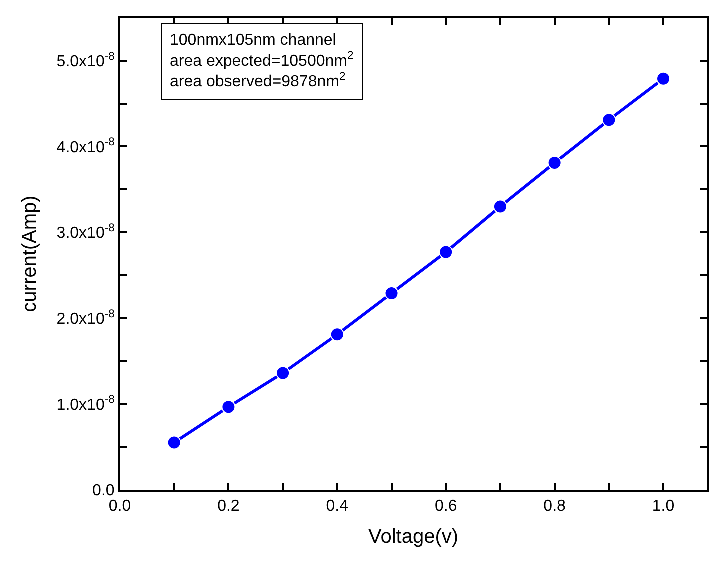 This screenshot has width=713, height=565. Describe the element at coordinates (337, 507) in the screenshot. I see `x-tick-label: 0.4` at that location.